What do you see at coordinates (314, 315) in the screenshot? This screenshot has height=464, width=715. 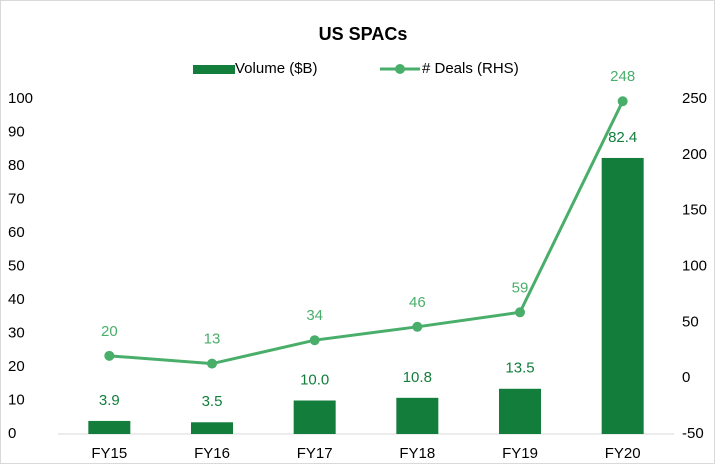 I see `line-value-label: 34` at bounding box center [314, 315].